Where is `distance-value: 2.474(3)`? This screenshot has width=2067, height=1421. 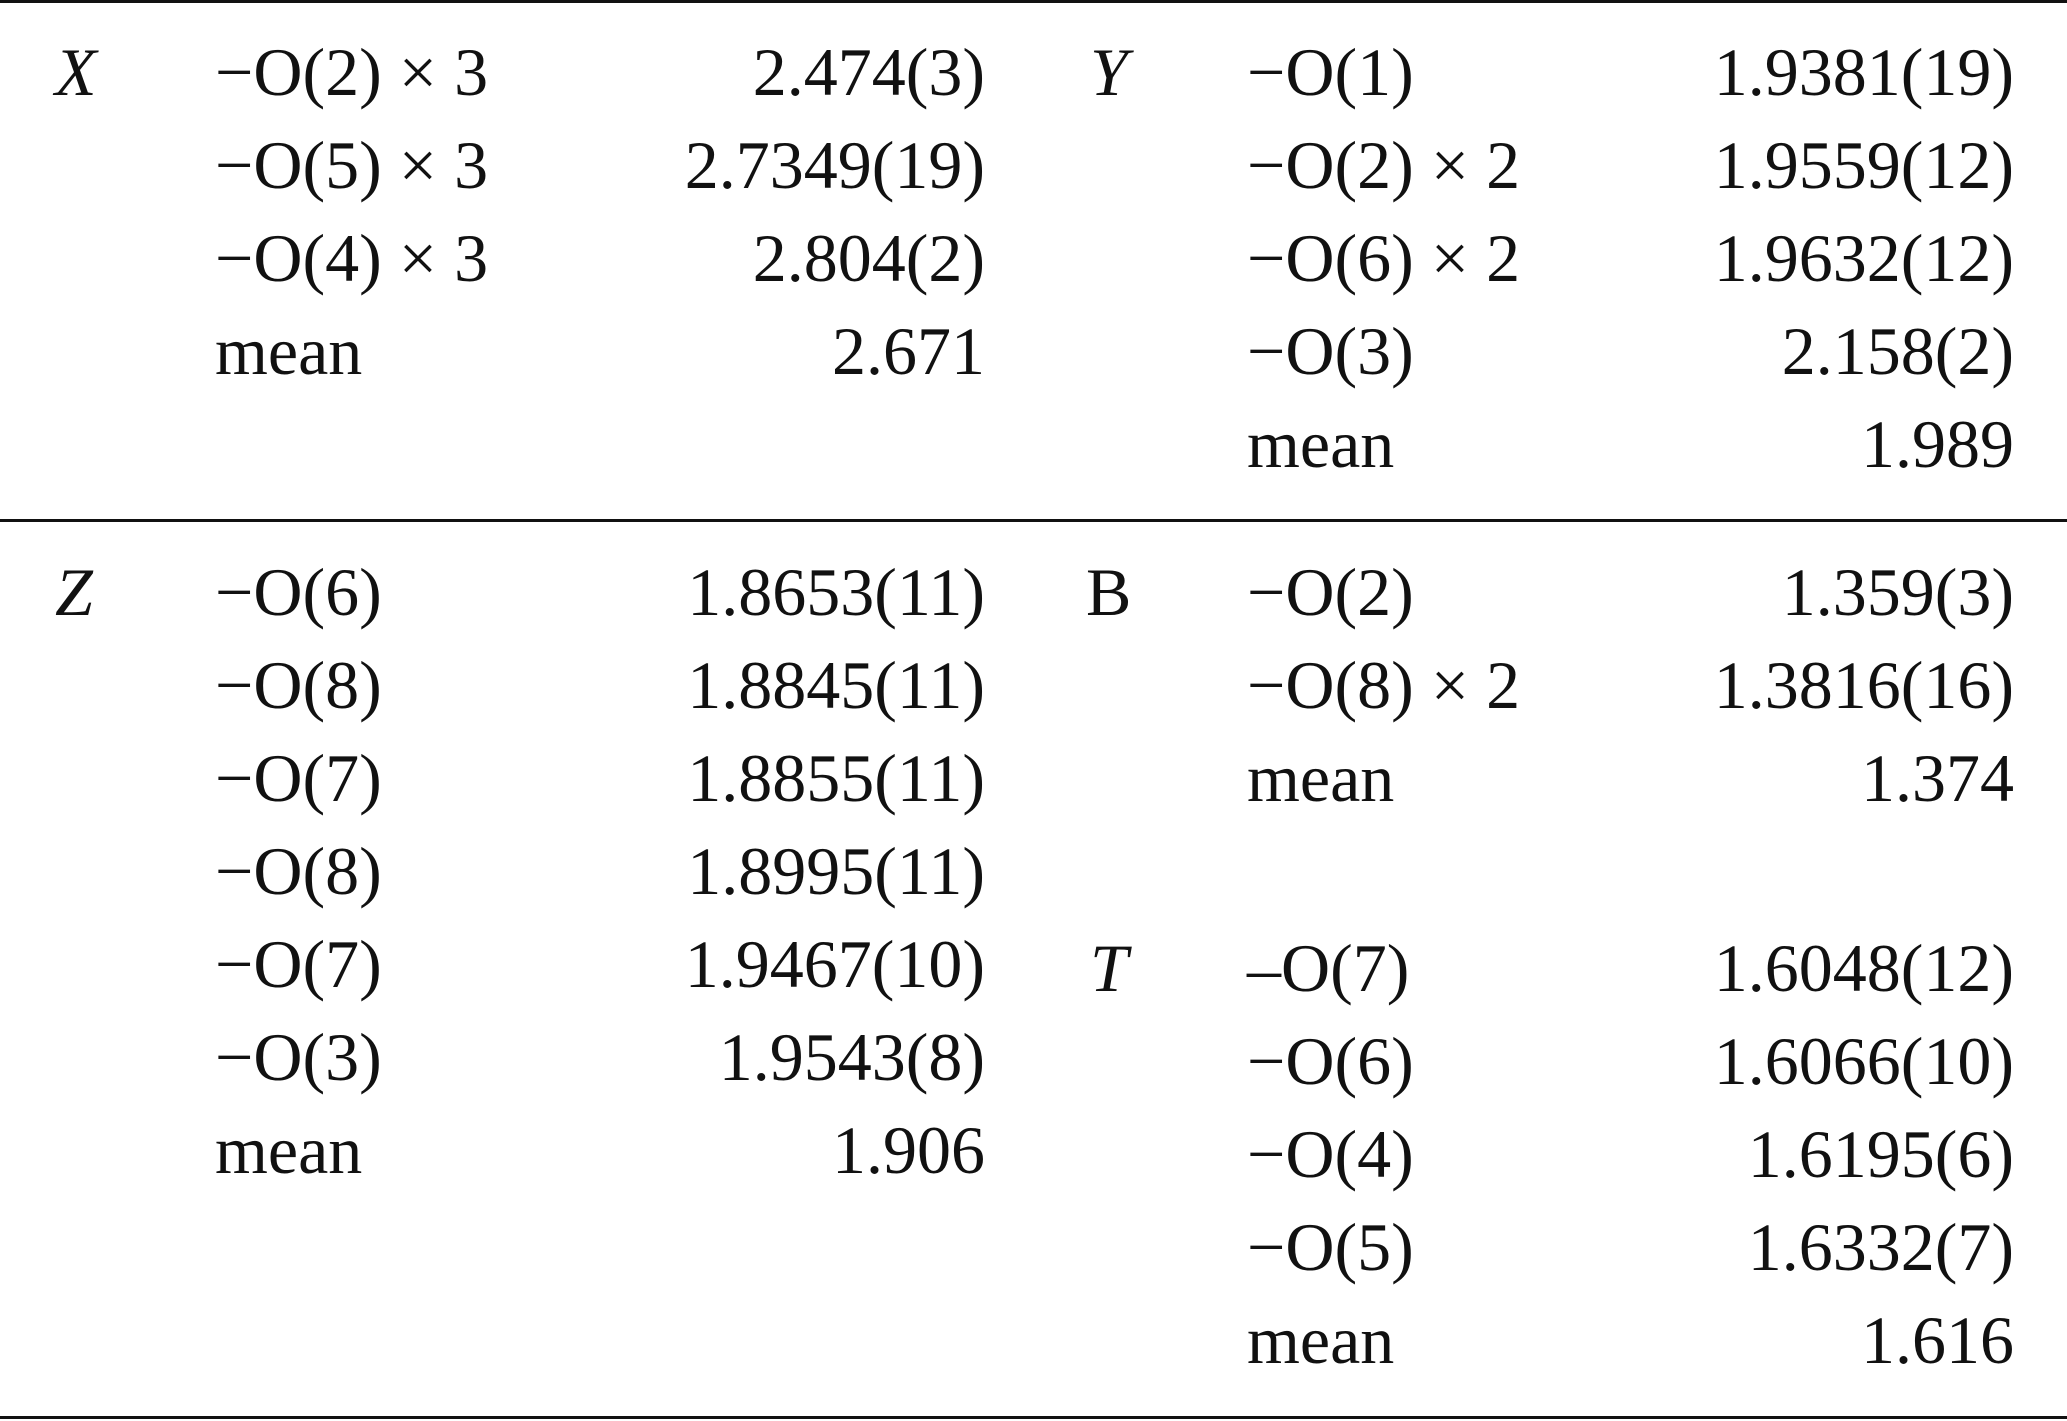
distance-value: 2.474(3) is located at coordinates (868, 72).